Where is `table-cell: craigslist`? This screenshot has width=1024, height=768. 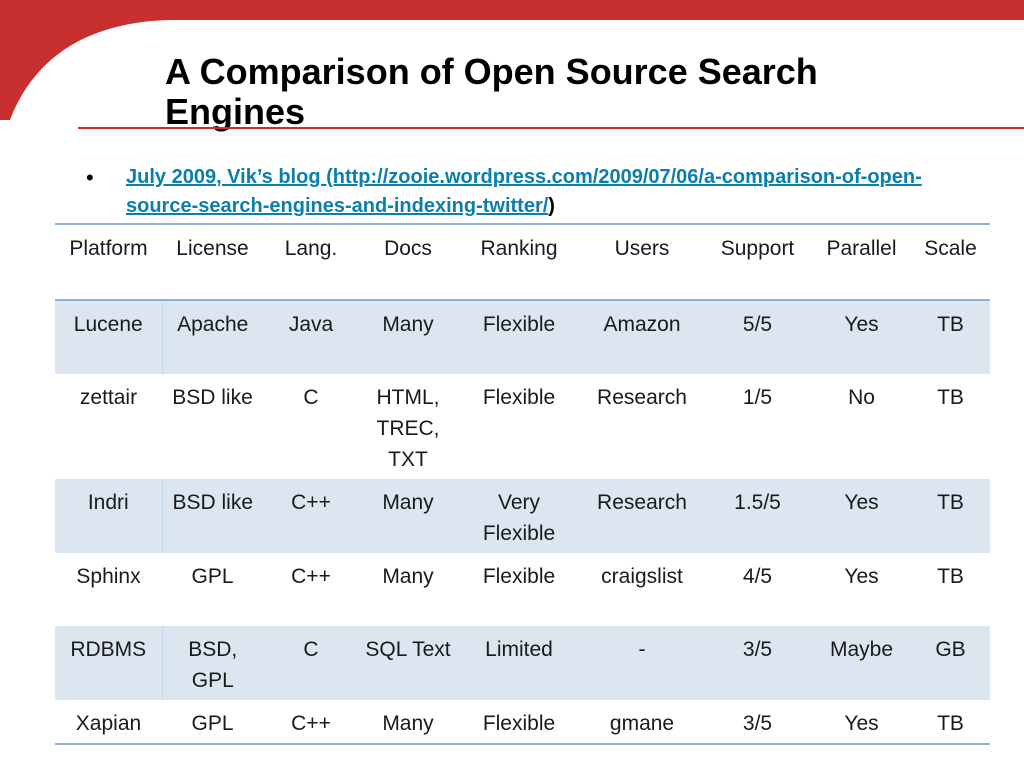
table-cell: craigslist is located at coordinates (642, 576).